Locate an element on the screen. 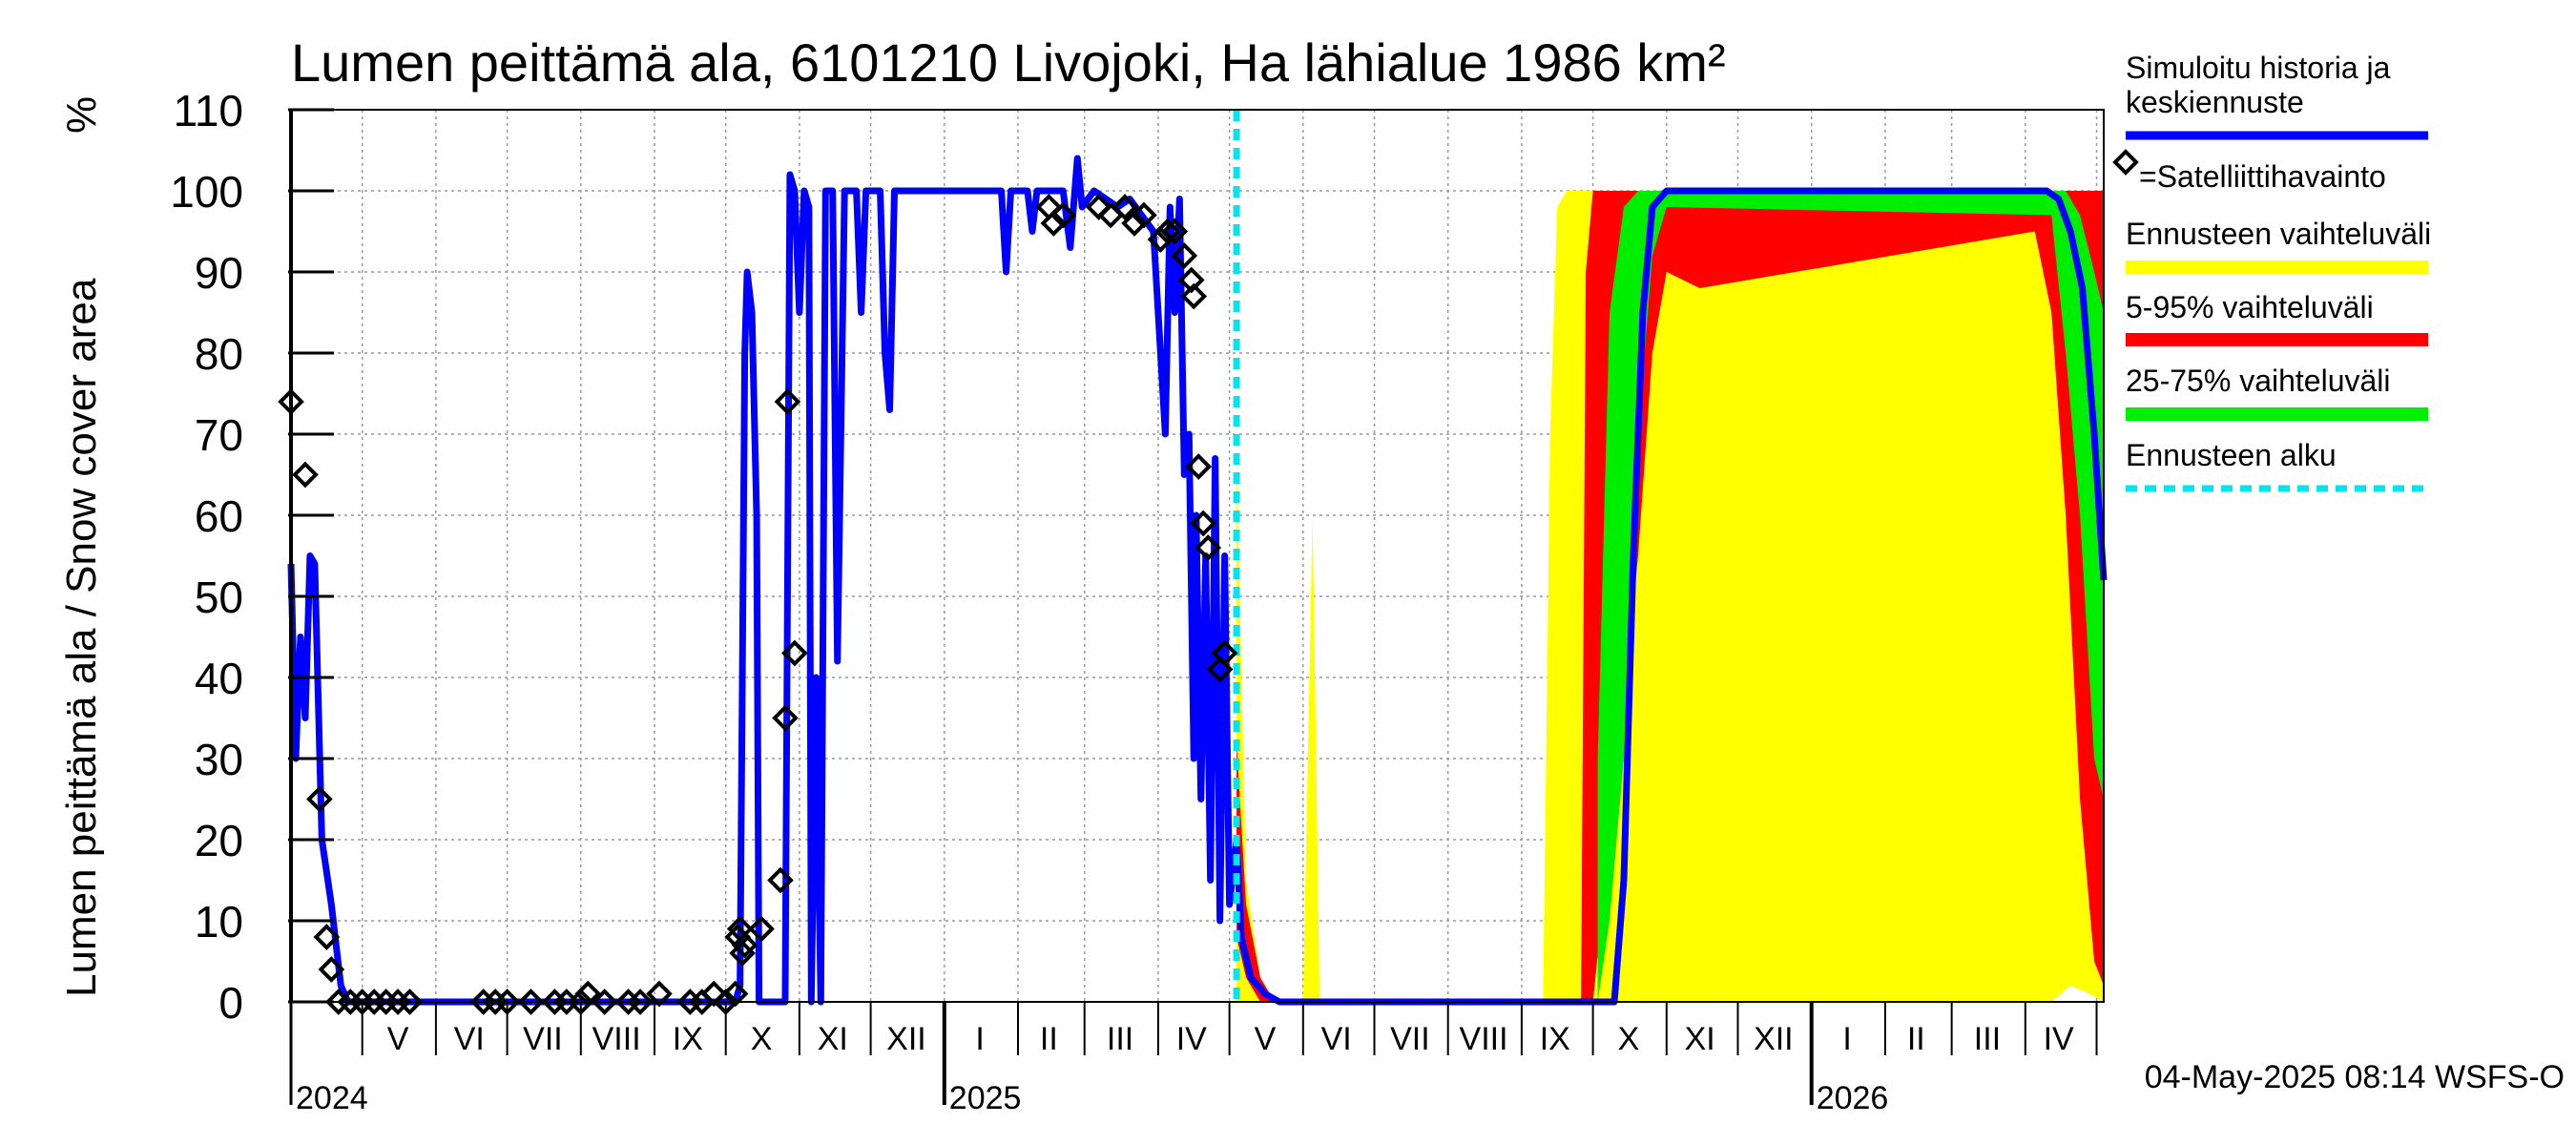  x-year-label: 2025 is located at coordinates (985, 1098).